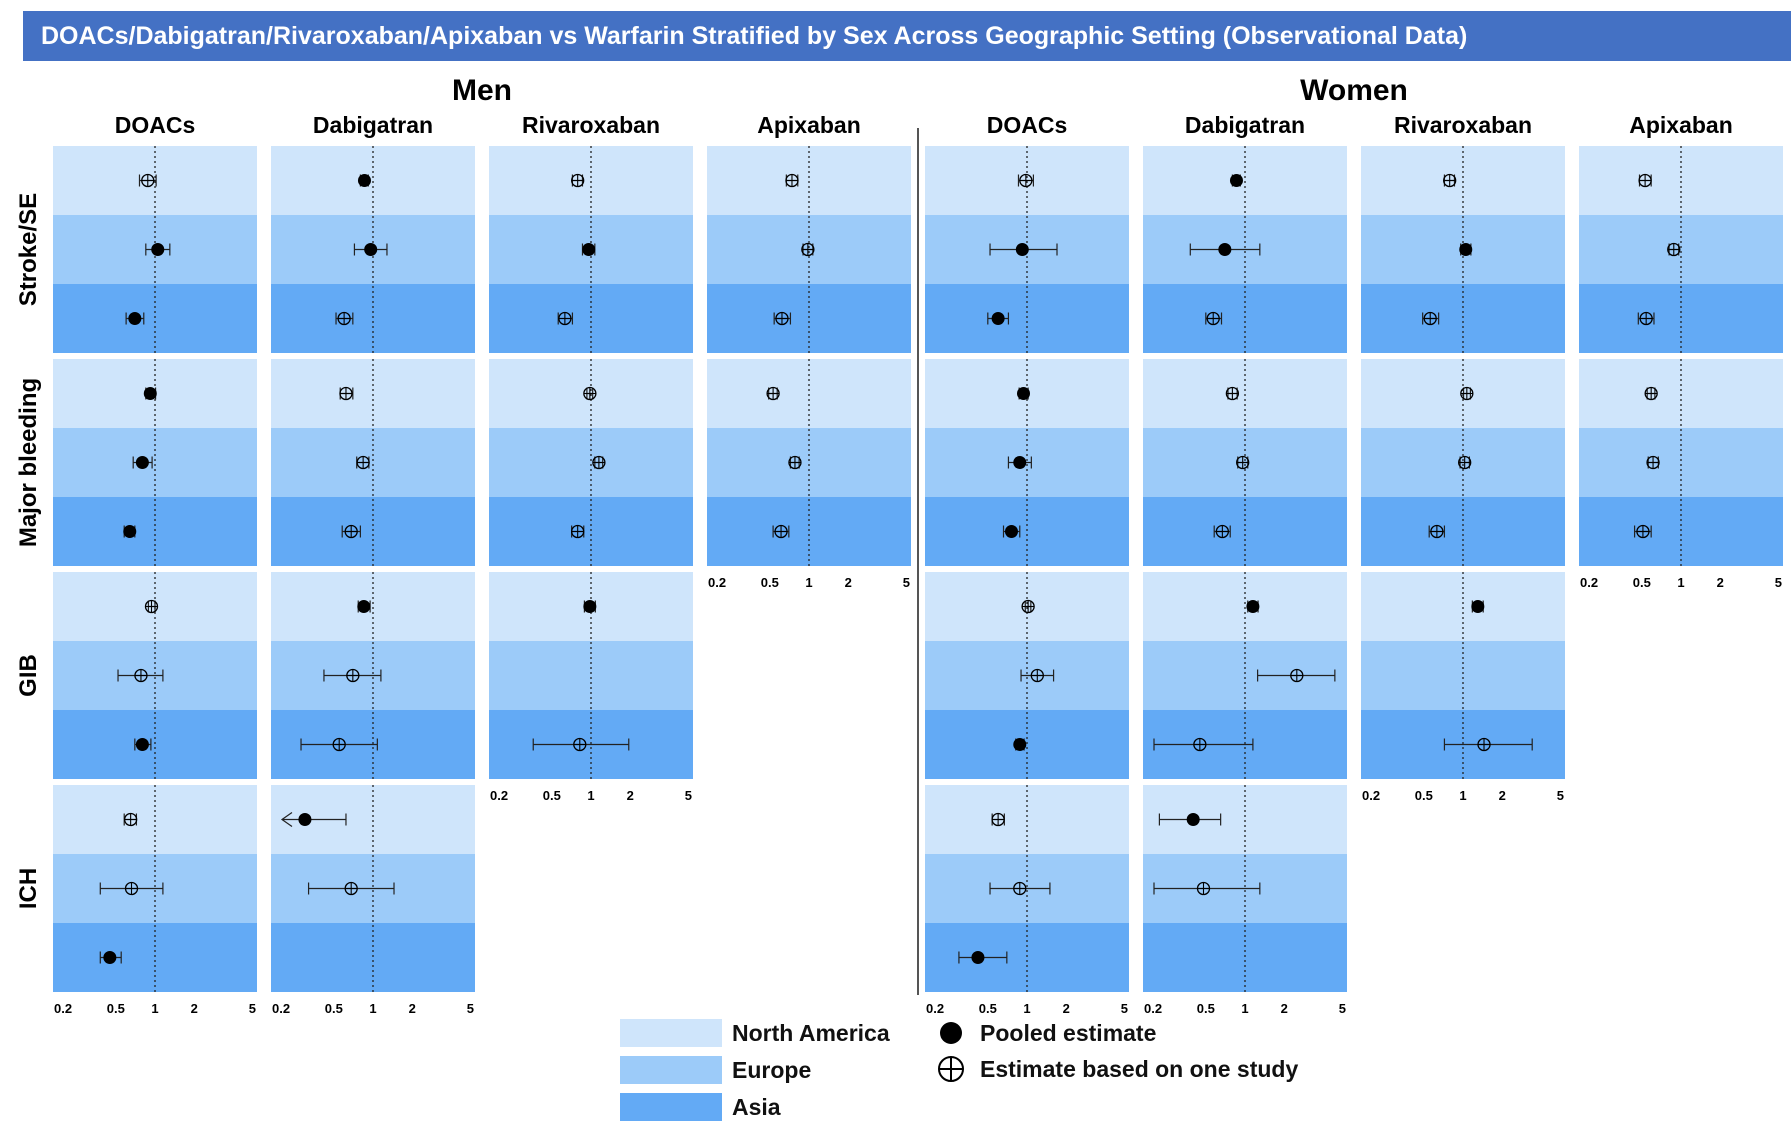  What do you see at coordinates (141, 676) in the screenshot?
I see `single-study-marker-men-doacs-gib-europe` at bounding box center [141, 676].